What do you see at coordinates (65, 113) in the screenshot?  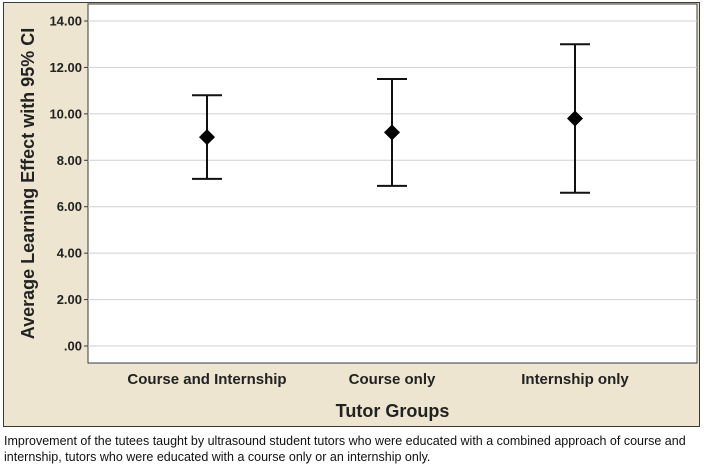 I see `y-tick-label: 10.00` at bounding box center [65, 113].